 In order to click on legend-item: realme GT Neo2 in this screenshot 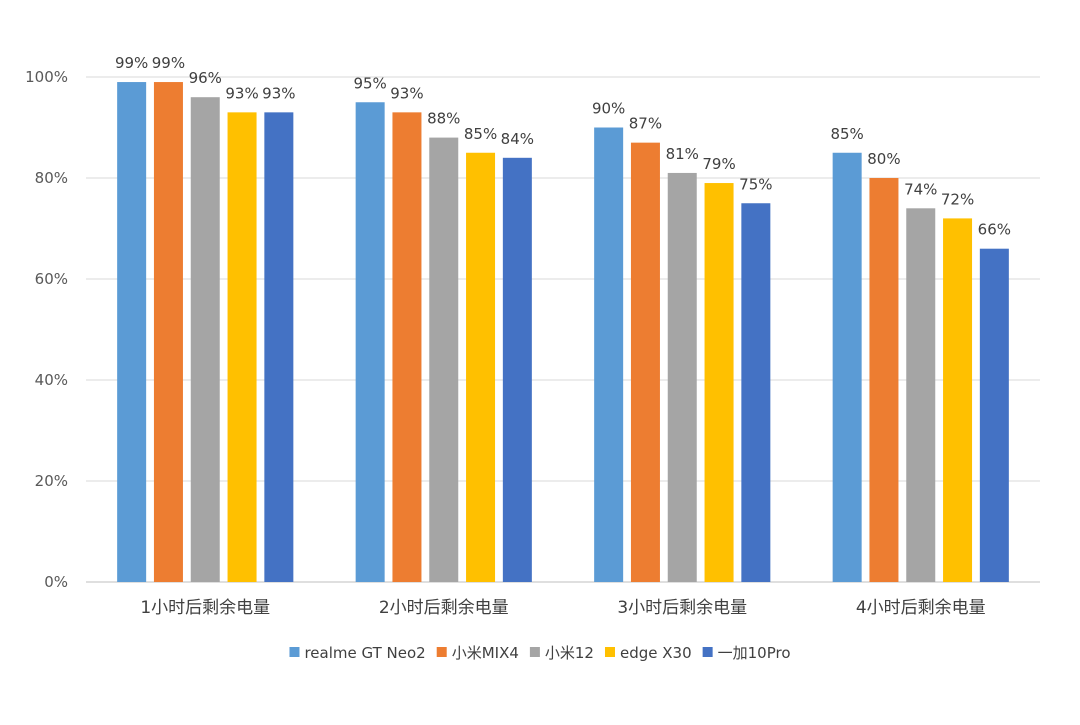, I will do `click(357, 653)`.